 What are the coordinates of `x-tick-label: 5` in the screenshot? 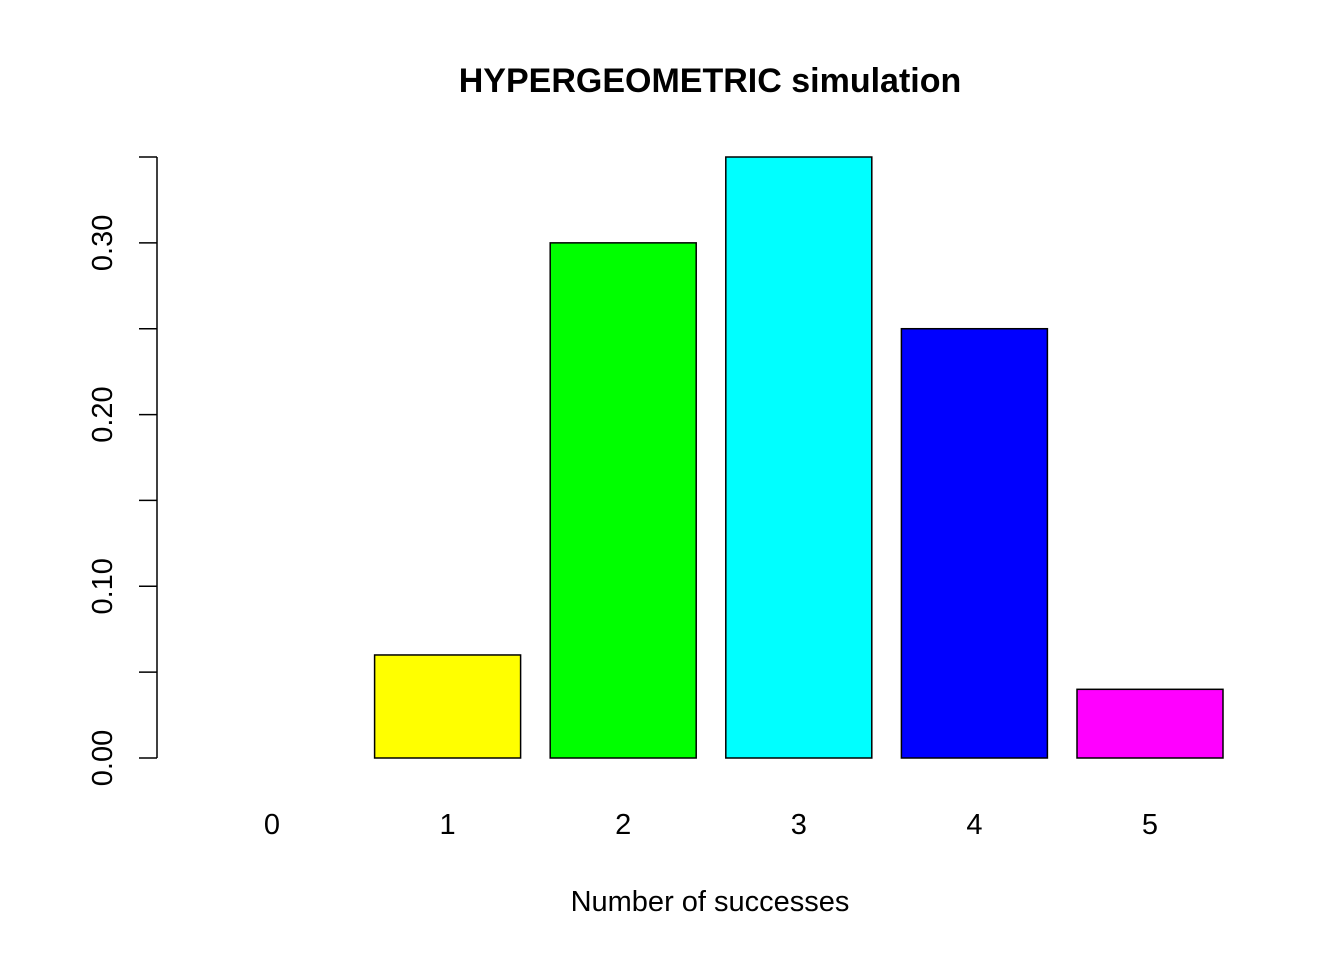 It's located at (1150, 825).